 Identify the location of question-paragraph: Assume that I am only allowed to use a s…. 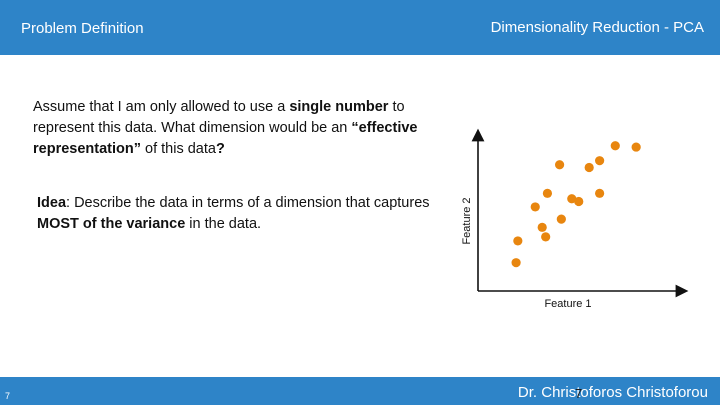
(243, 128).